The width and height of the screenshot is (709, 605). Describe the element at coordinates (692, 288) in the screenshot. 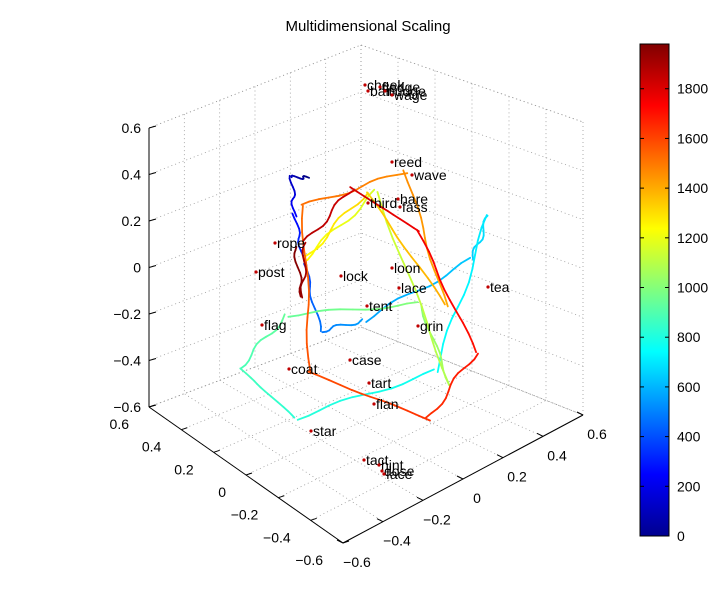

I see `colorbar-tick-label: 1000` at that location.